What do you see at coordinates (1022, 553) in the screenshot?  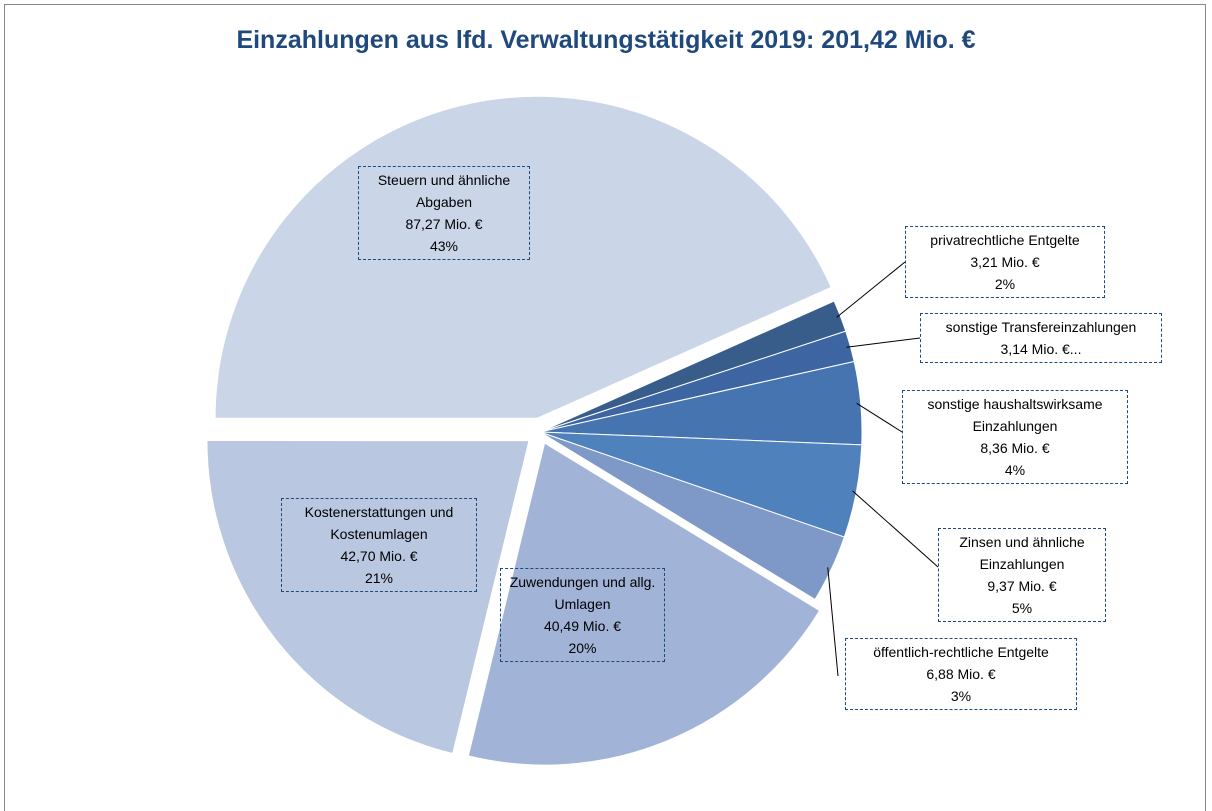 I see `label-text: Zinsen und ähnliche Einzahlungen` at bounding box center [1022, 553].